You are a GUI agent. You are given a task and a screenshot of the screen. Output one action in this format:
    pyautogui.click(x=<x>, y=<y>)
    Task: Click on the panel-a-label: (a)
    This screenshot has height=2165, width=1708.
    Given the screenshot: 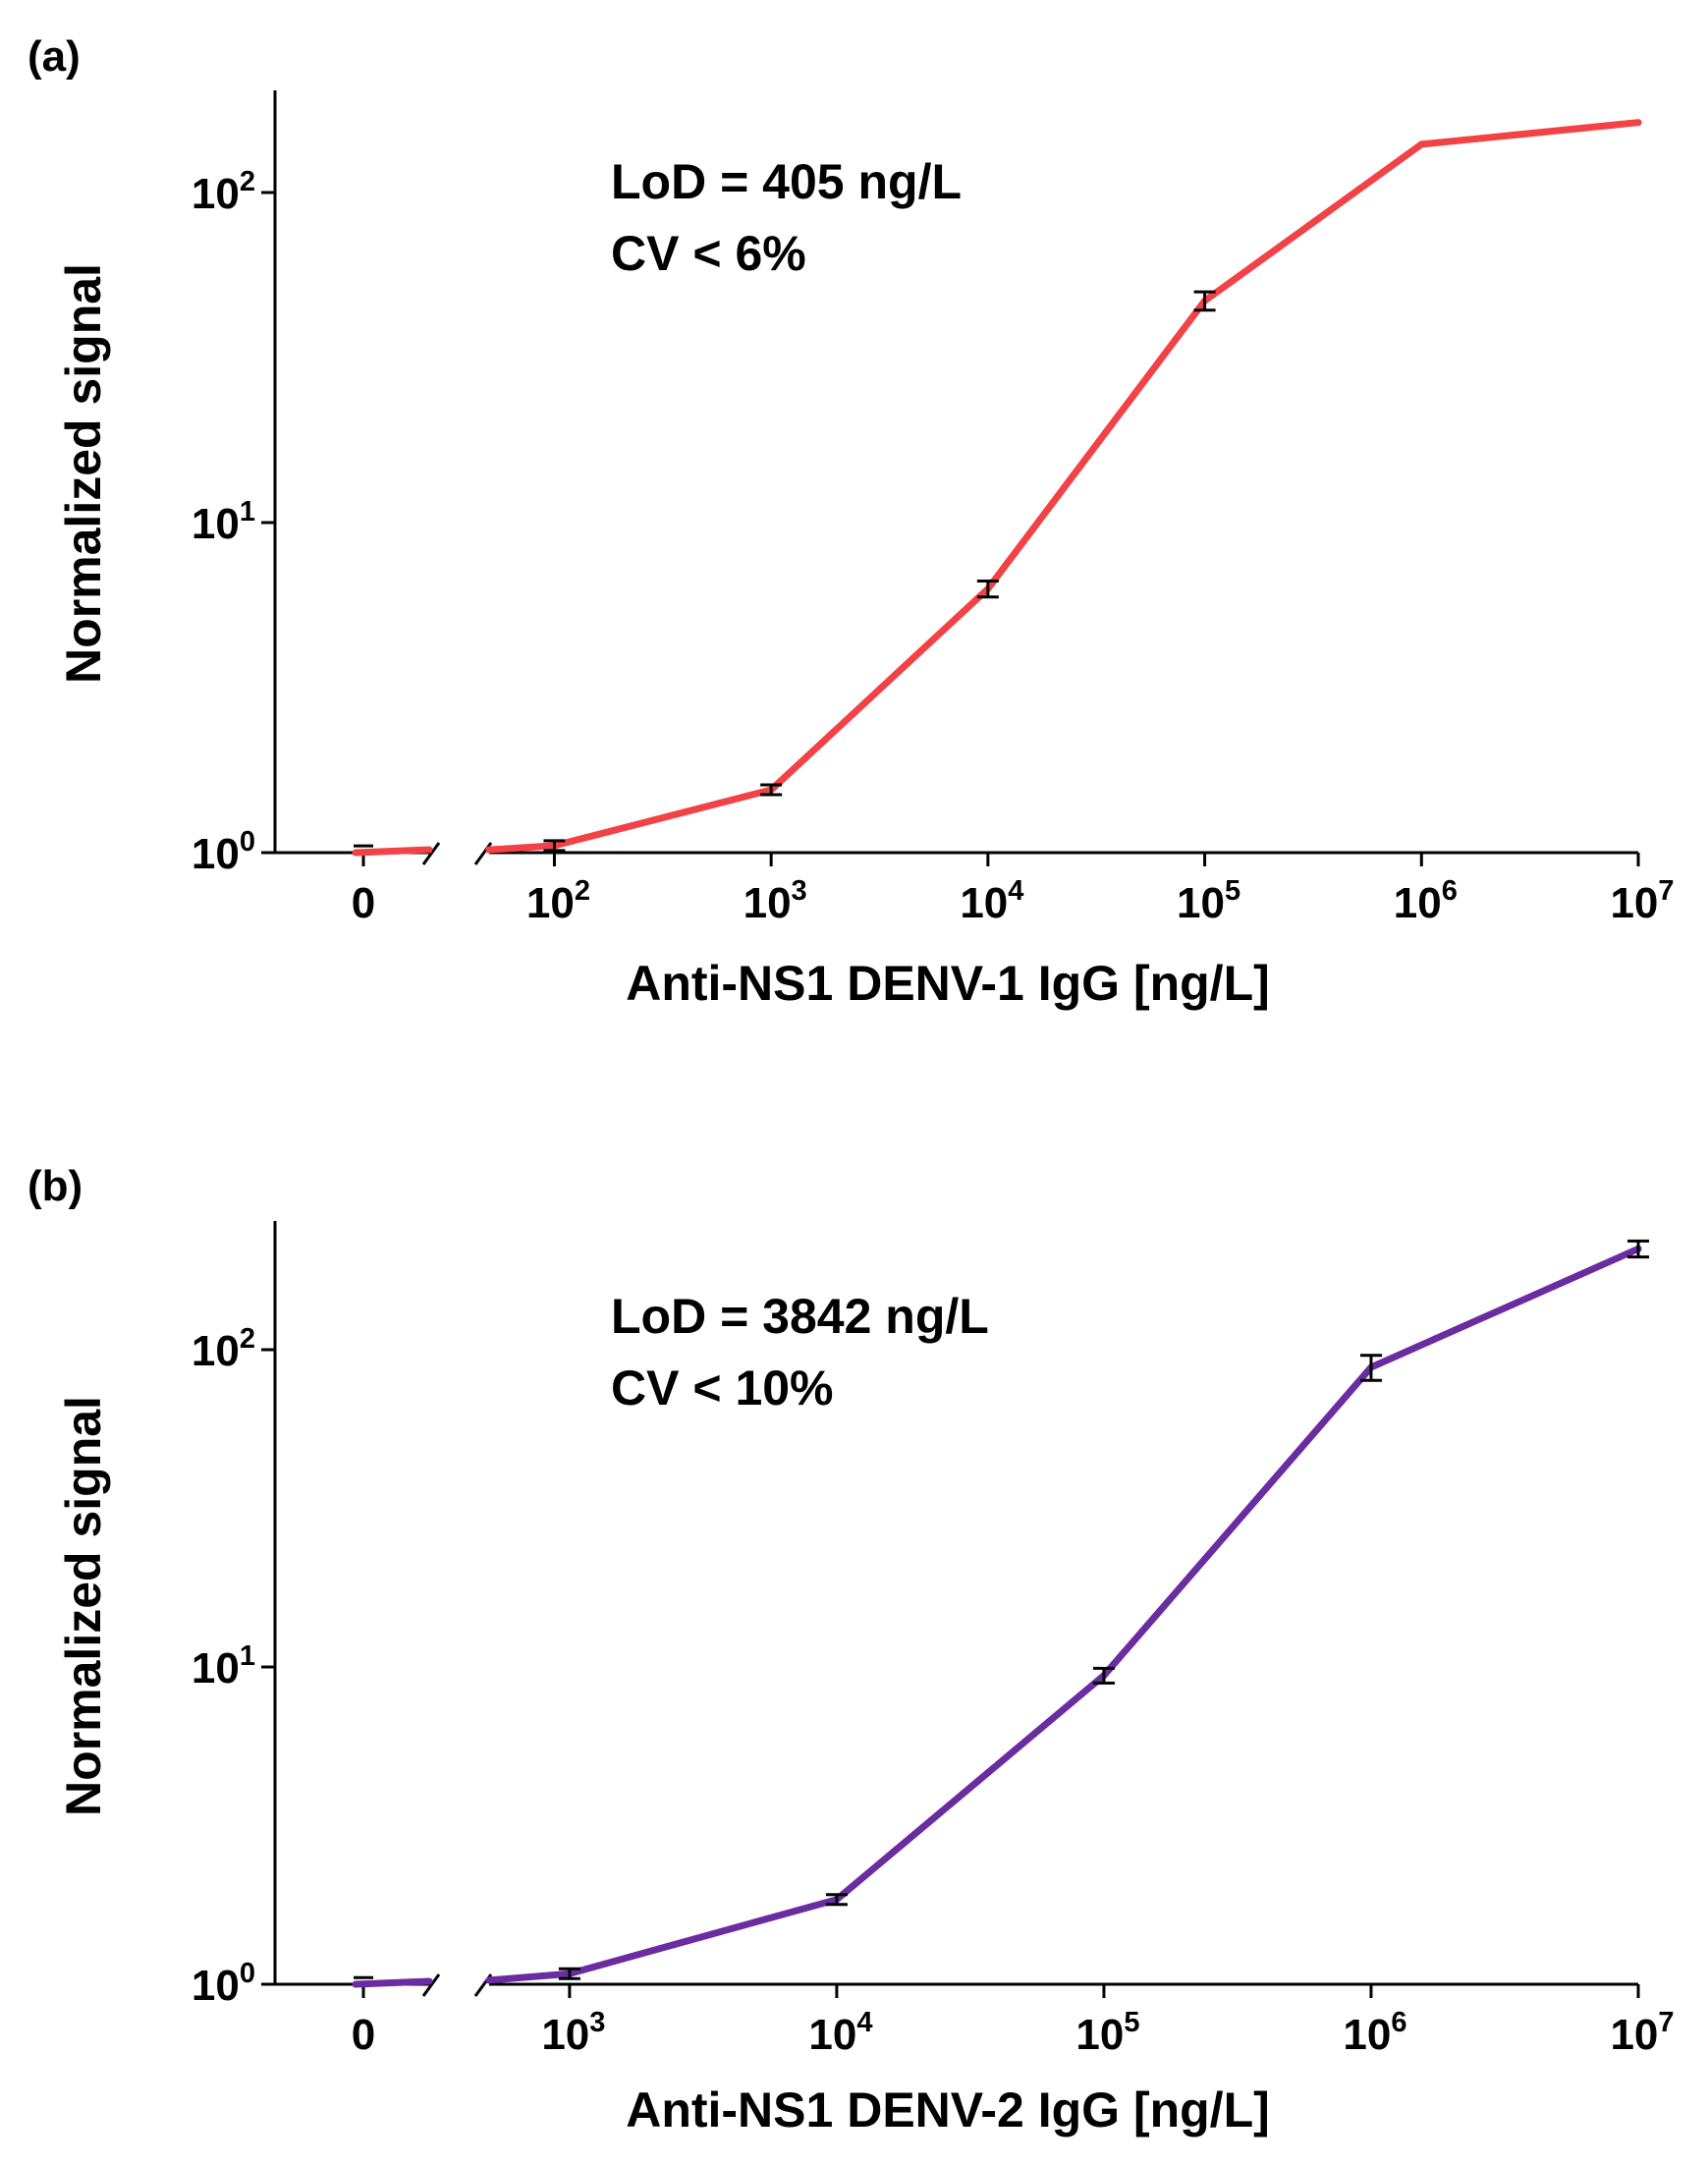 What is the action you would take?
    pyautogui.click(x=54, y=57)
    